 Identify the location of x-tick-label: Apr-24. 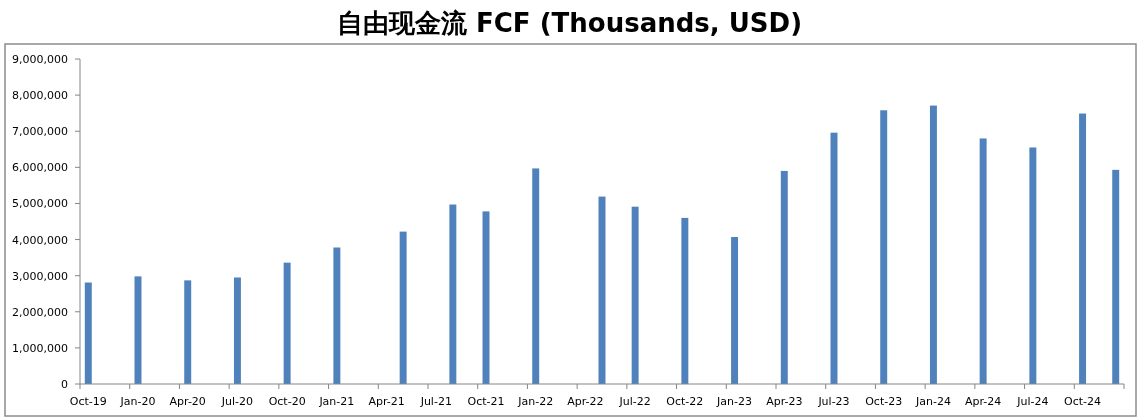
(983, 401).